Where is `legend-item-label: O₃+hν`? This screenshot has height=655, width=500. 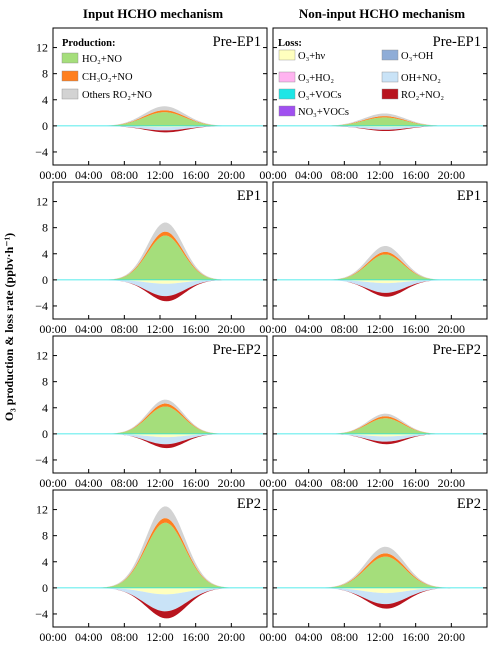 legend-item-label: O₃+hν is located at coordinates (311, 56).